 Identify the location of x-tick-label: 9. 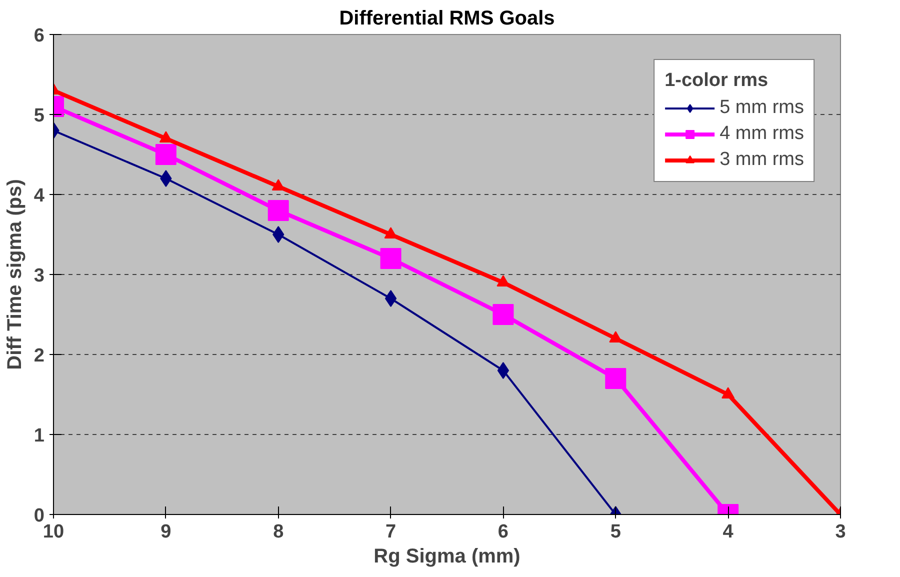
(166, 532).